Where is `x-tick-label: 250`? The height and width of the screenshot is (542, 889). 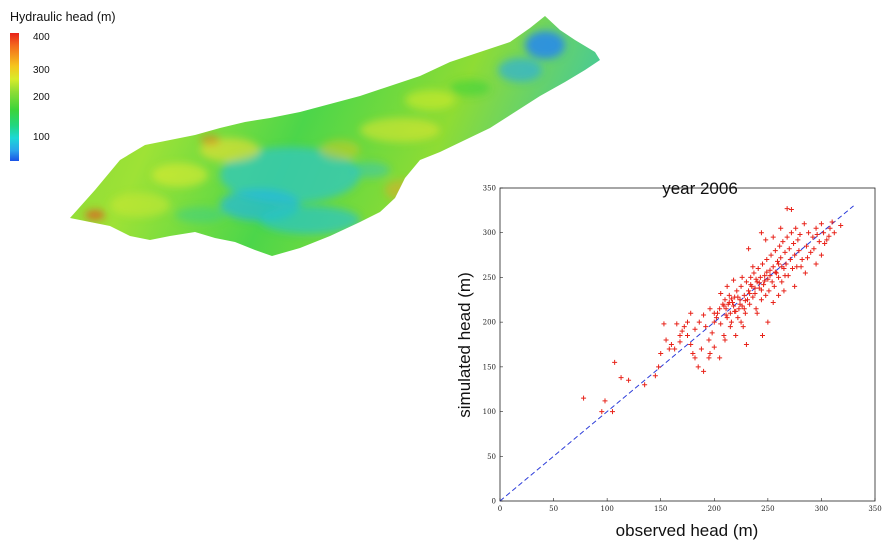 x-tick-label: 250 is located at coordinates (767, 509).